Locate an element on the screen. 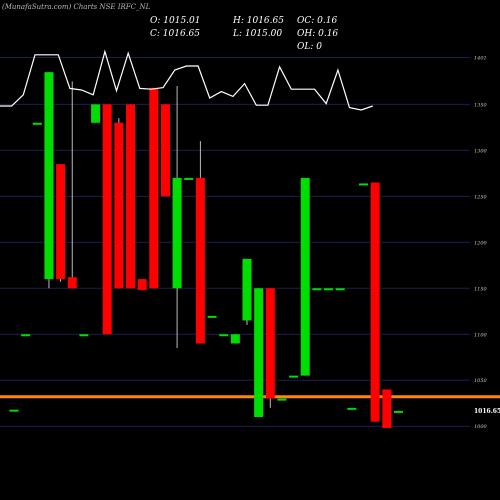 The width and height of the screenshot is (500, 500). y-tick-label: 1050 is located at coordinates (481, 381).